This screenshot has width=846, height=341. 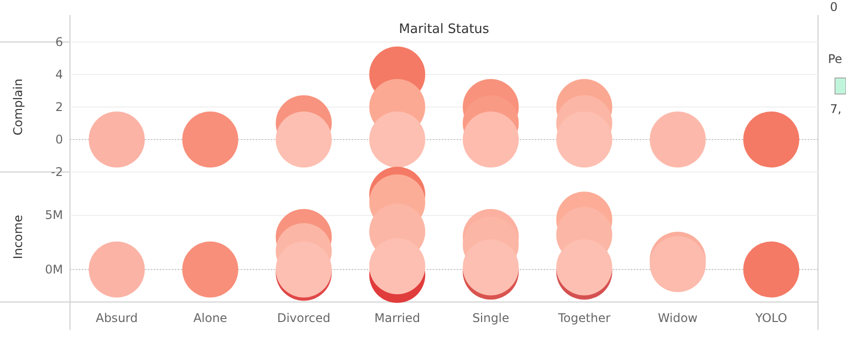 I want to click on x-tick-label: YOLO, so click(x=771, y=317).